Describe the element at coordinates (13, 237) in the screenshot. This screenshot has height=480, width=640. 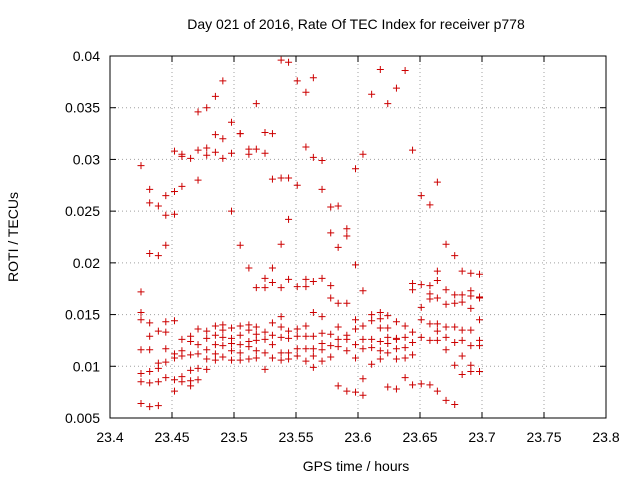
I see `y-axis-label: ROTI / TECUs` at that location.